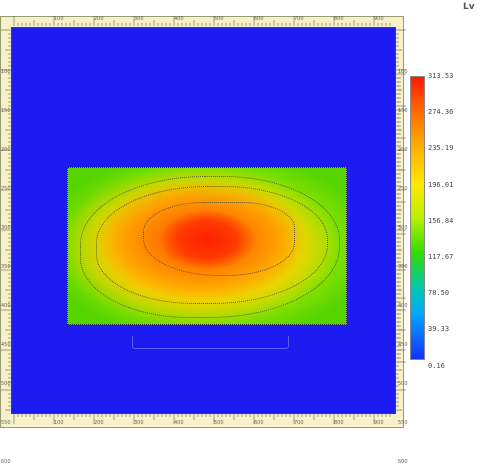 This screenshot has width=480, height=465. What do you see at coordinates (202, 419) in the screenshot?
I see `bottom-ruler` at bounding box center [202, 419].